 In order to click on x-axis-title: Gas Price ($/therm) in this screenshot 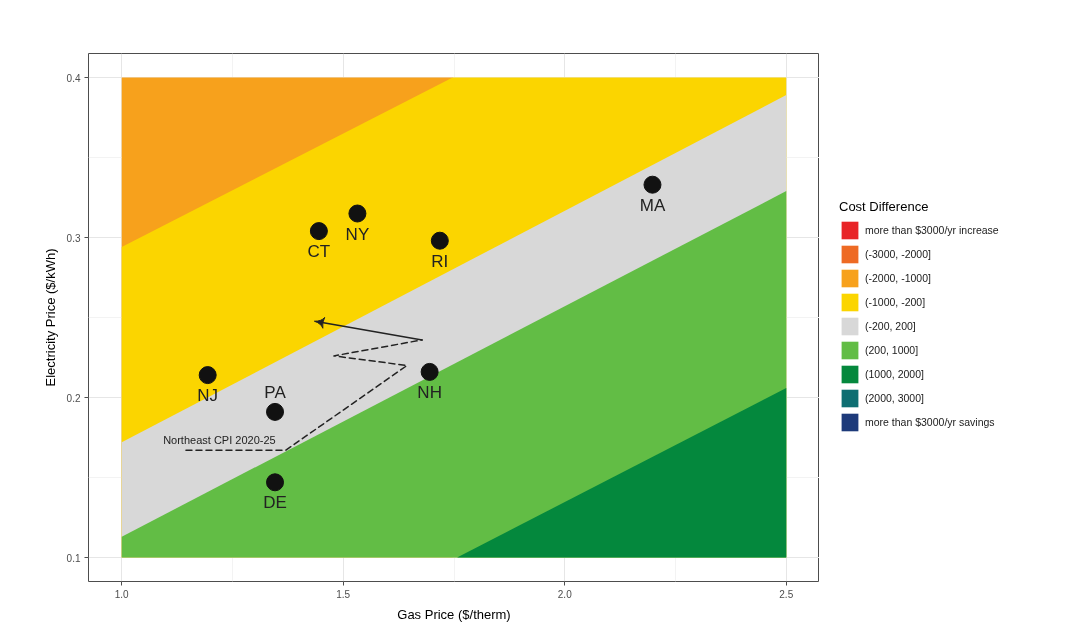, I will do `click(454, 614)`.